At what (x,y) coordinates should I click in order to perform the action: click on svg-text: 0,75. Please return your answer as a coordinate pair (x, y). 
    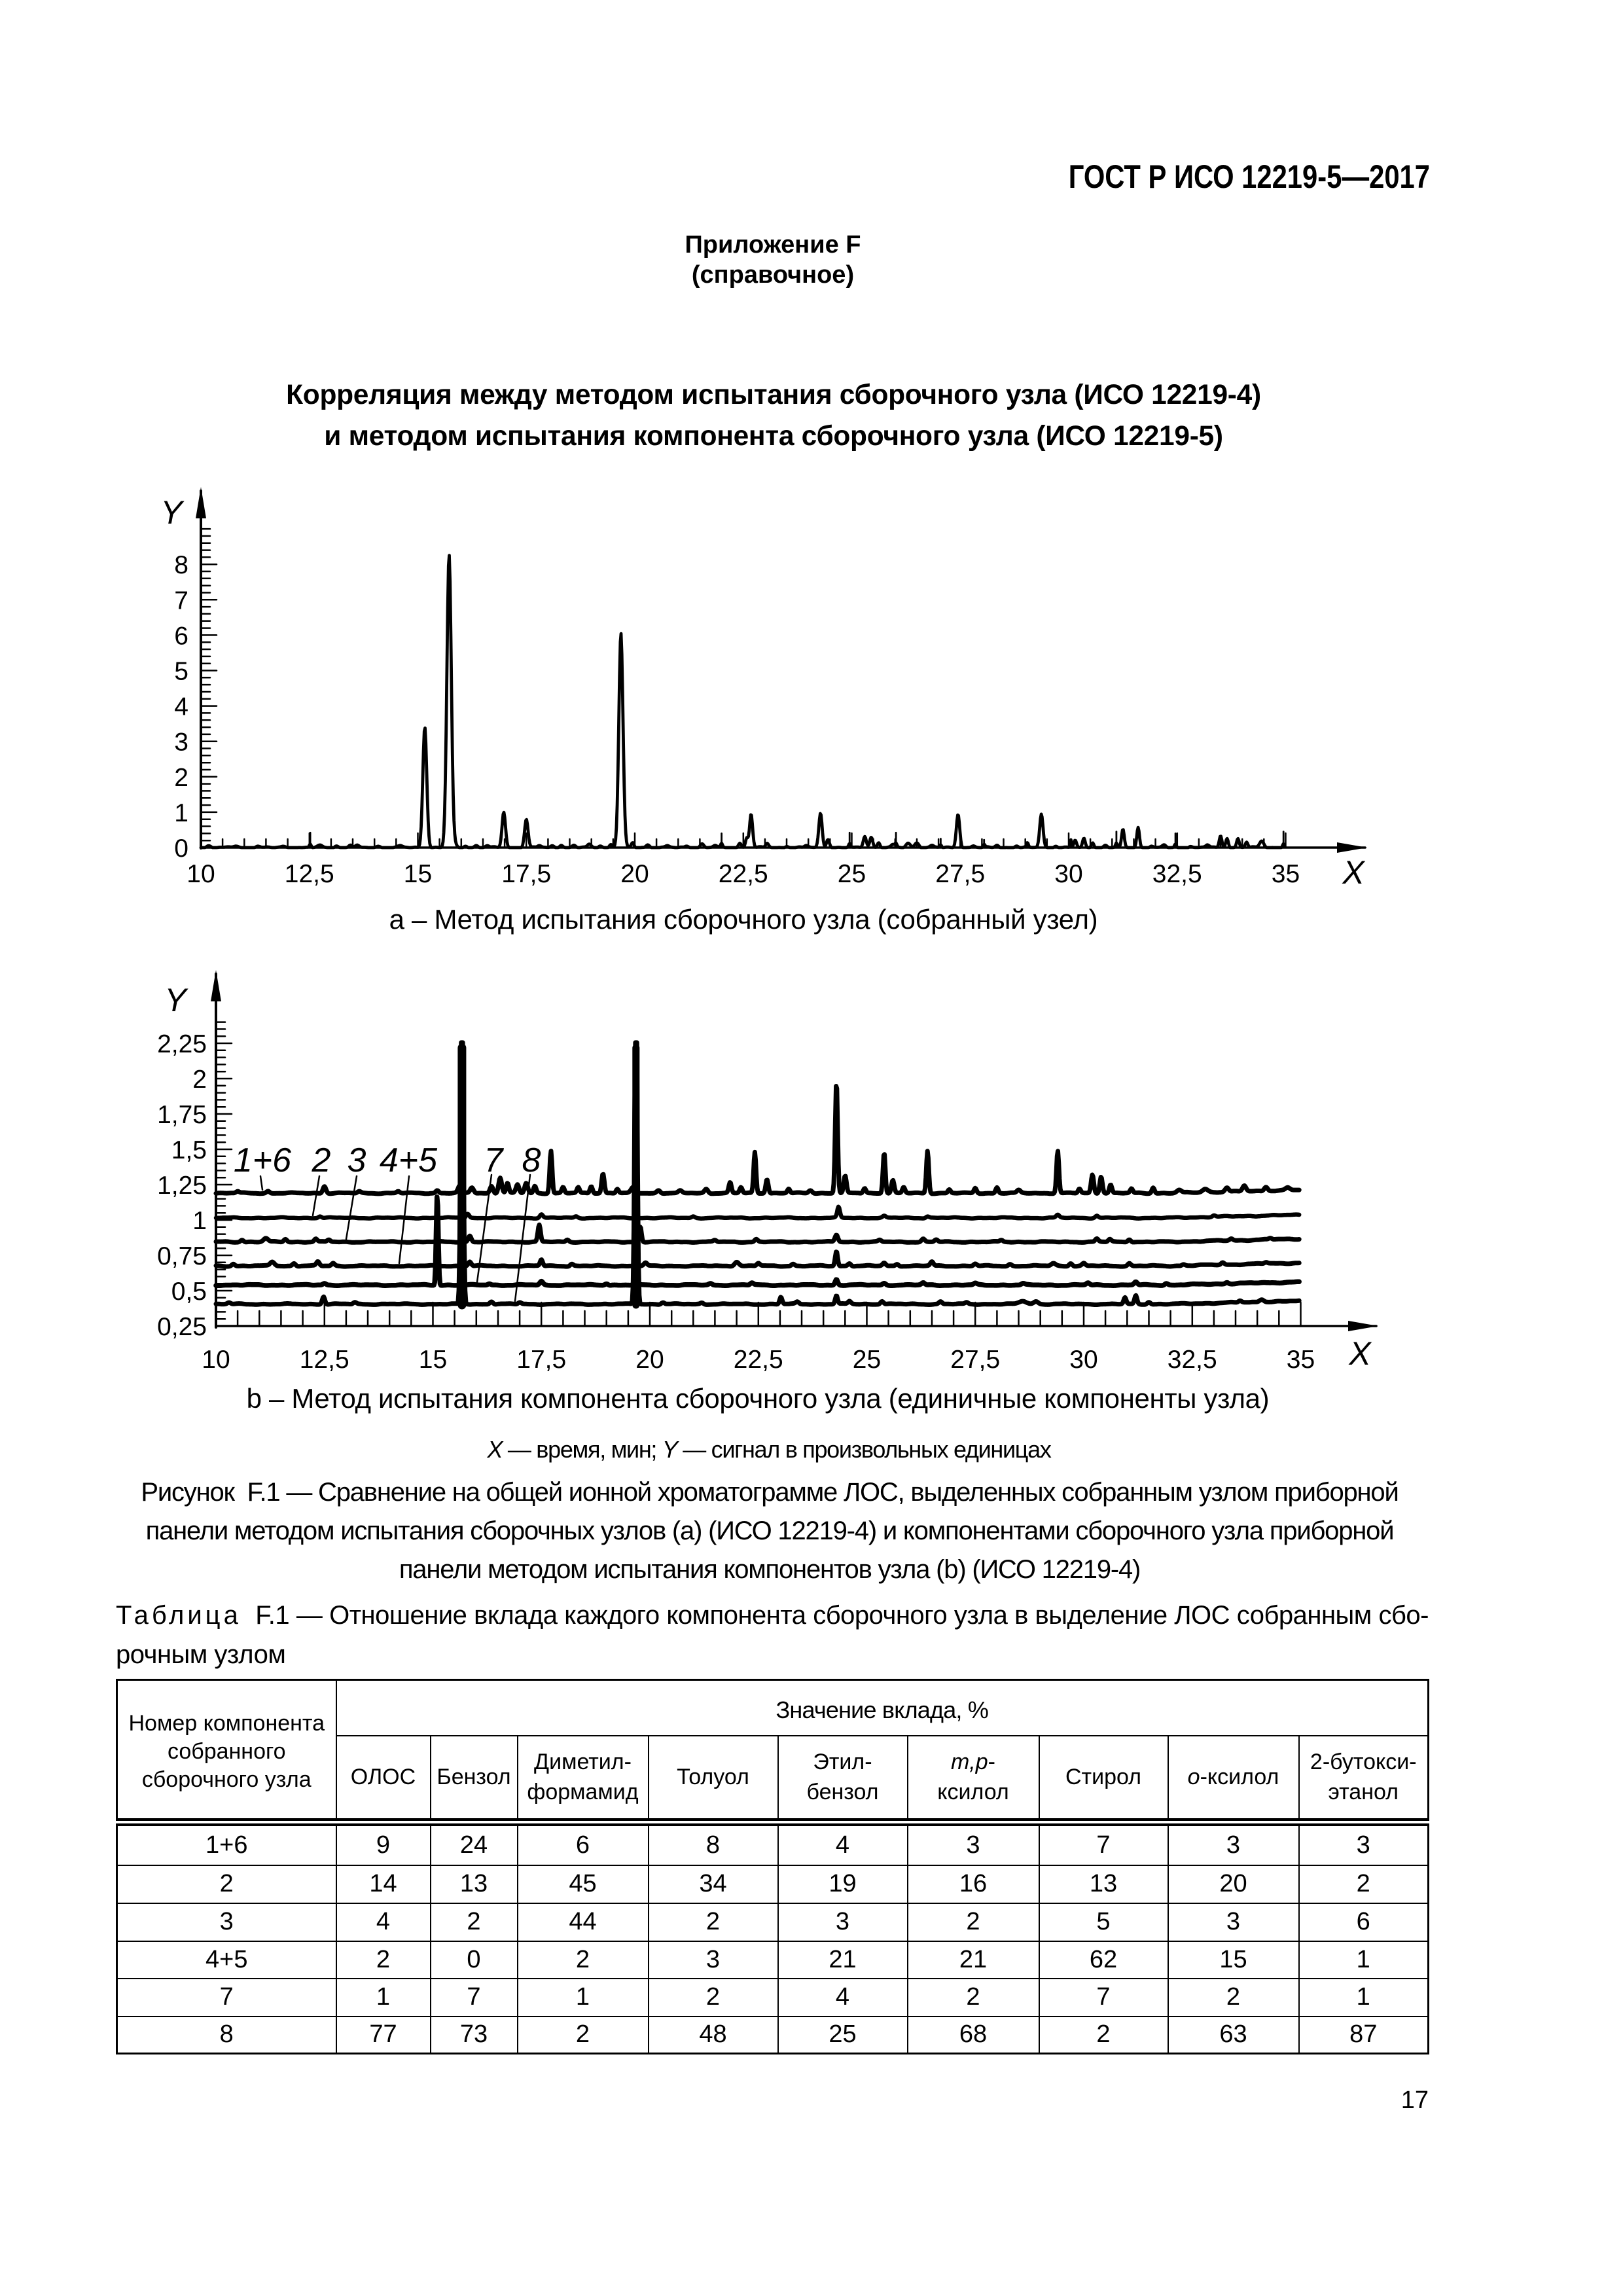
    Looking at the image, I should click on (182, 1256).